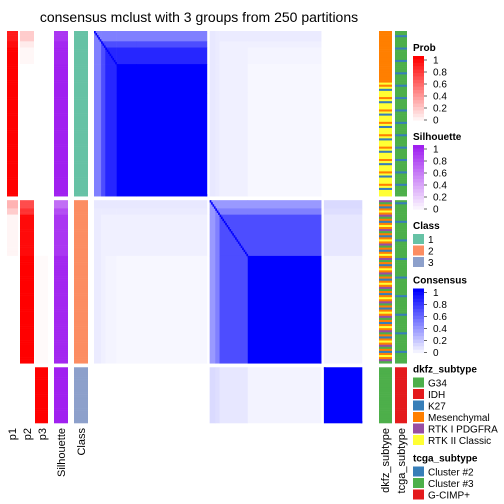 The image size is (504, 504). What do you see at coordinates (440, 186) in the screenshot?
I see `legend-tick: 0.4` at bounding box center [440, 186].